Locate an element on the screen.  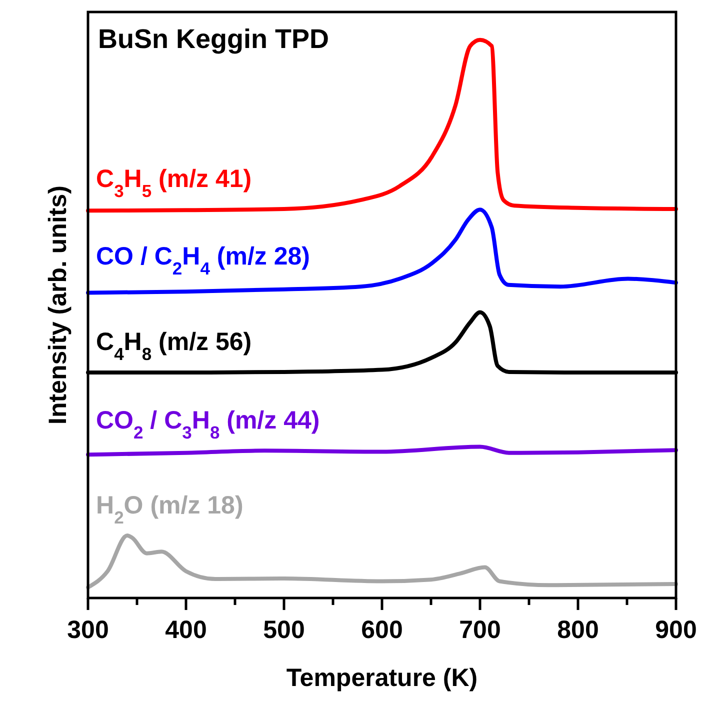
series-label: C$_{4}$H$_{8}$ (m/z 56) is located at coordinates (174, 346).